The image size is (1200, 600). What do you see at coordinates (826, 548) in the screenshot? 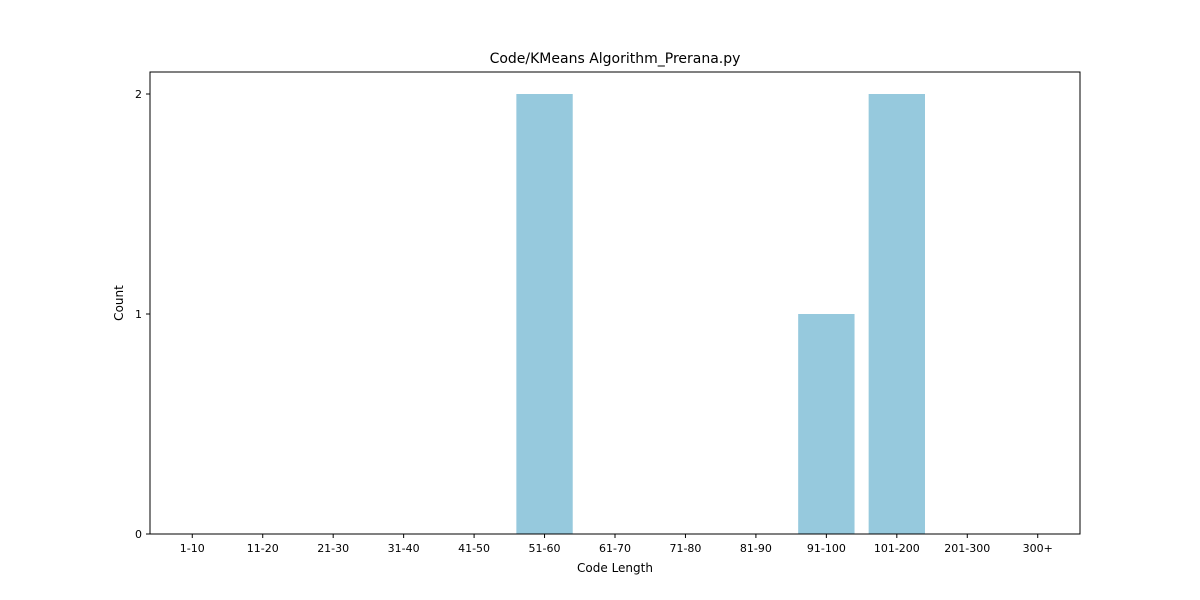
I see `x-tick-label: 91-100` at bounding box center [826, 548].